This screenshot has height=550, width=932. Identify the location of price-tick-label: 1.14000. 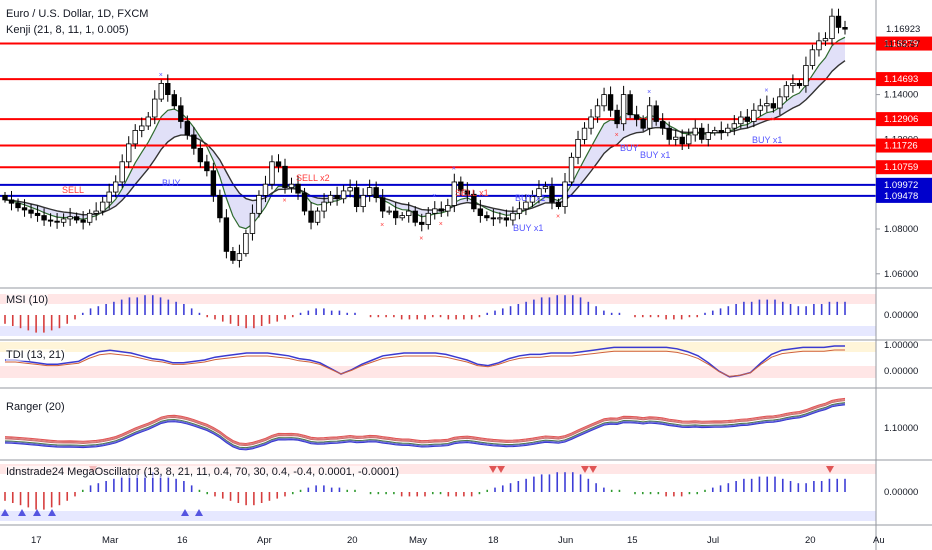
(901, 95).